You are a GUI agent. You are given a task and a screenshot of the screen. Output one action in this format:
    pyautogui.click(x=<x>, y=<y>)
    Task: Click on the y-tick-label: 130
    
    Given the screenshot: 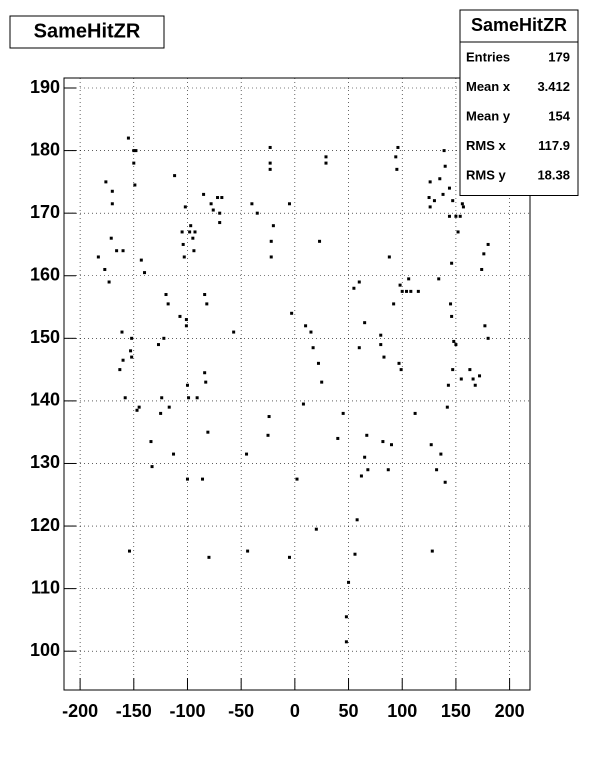 What is the action you would take?
    pyautogui.click(x=45, y=462)
    